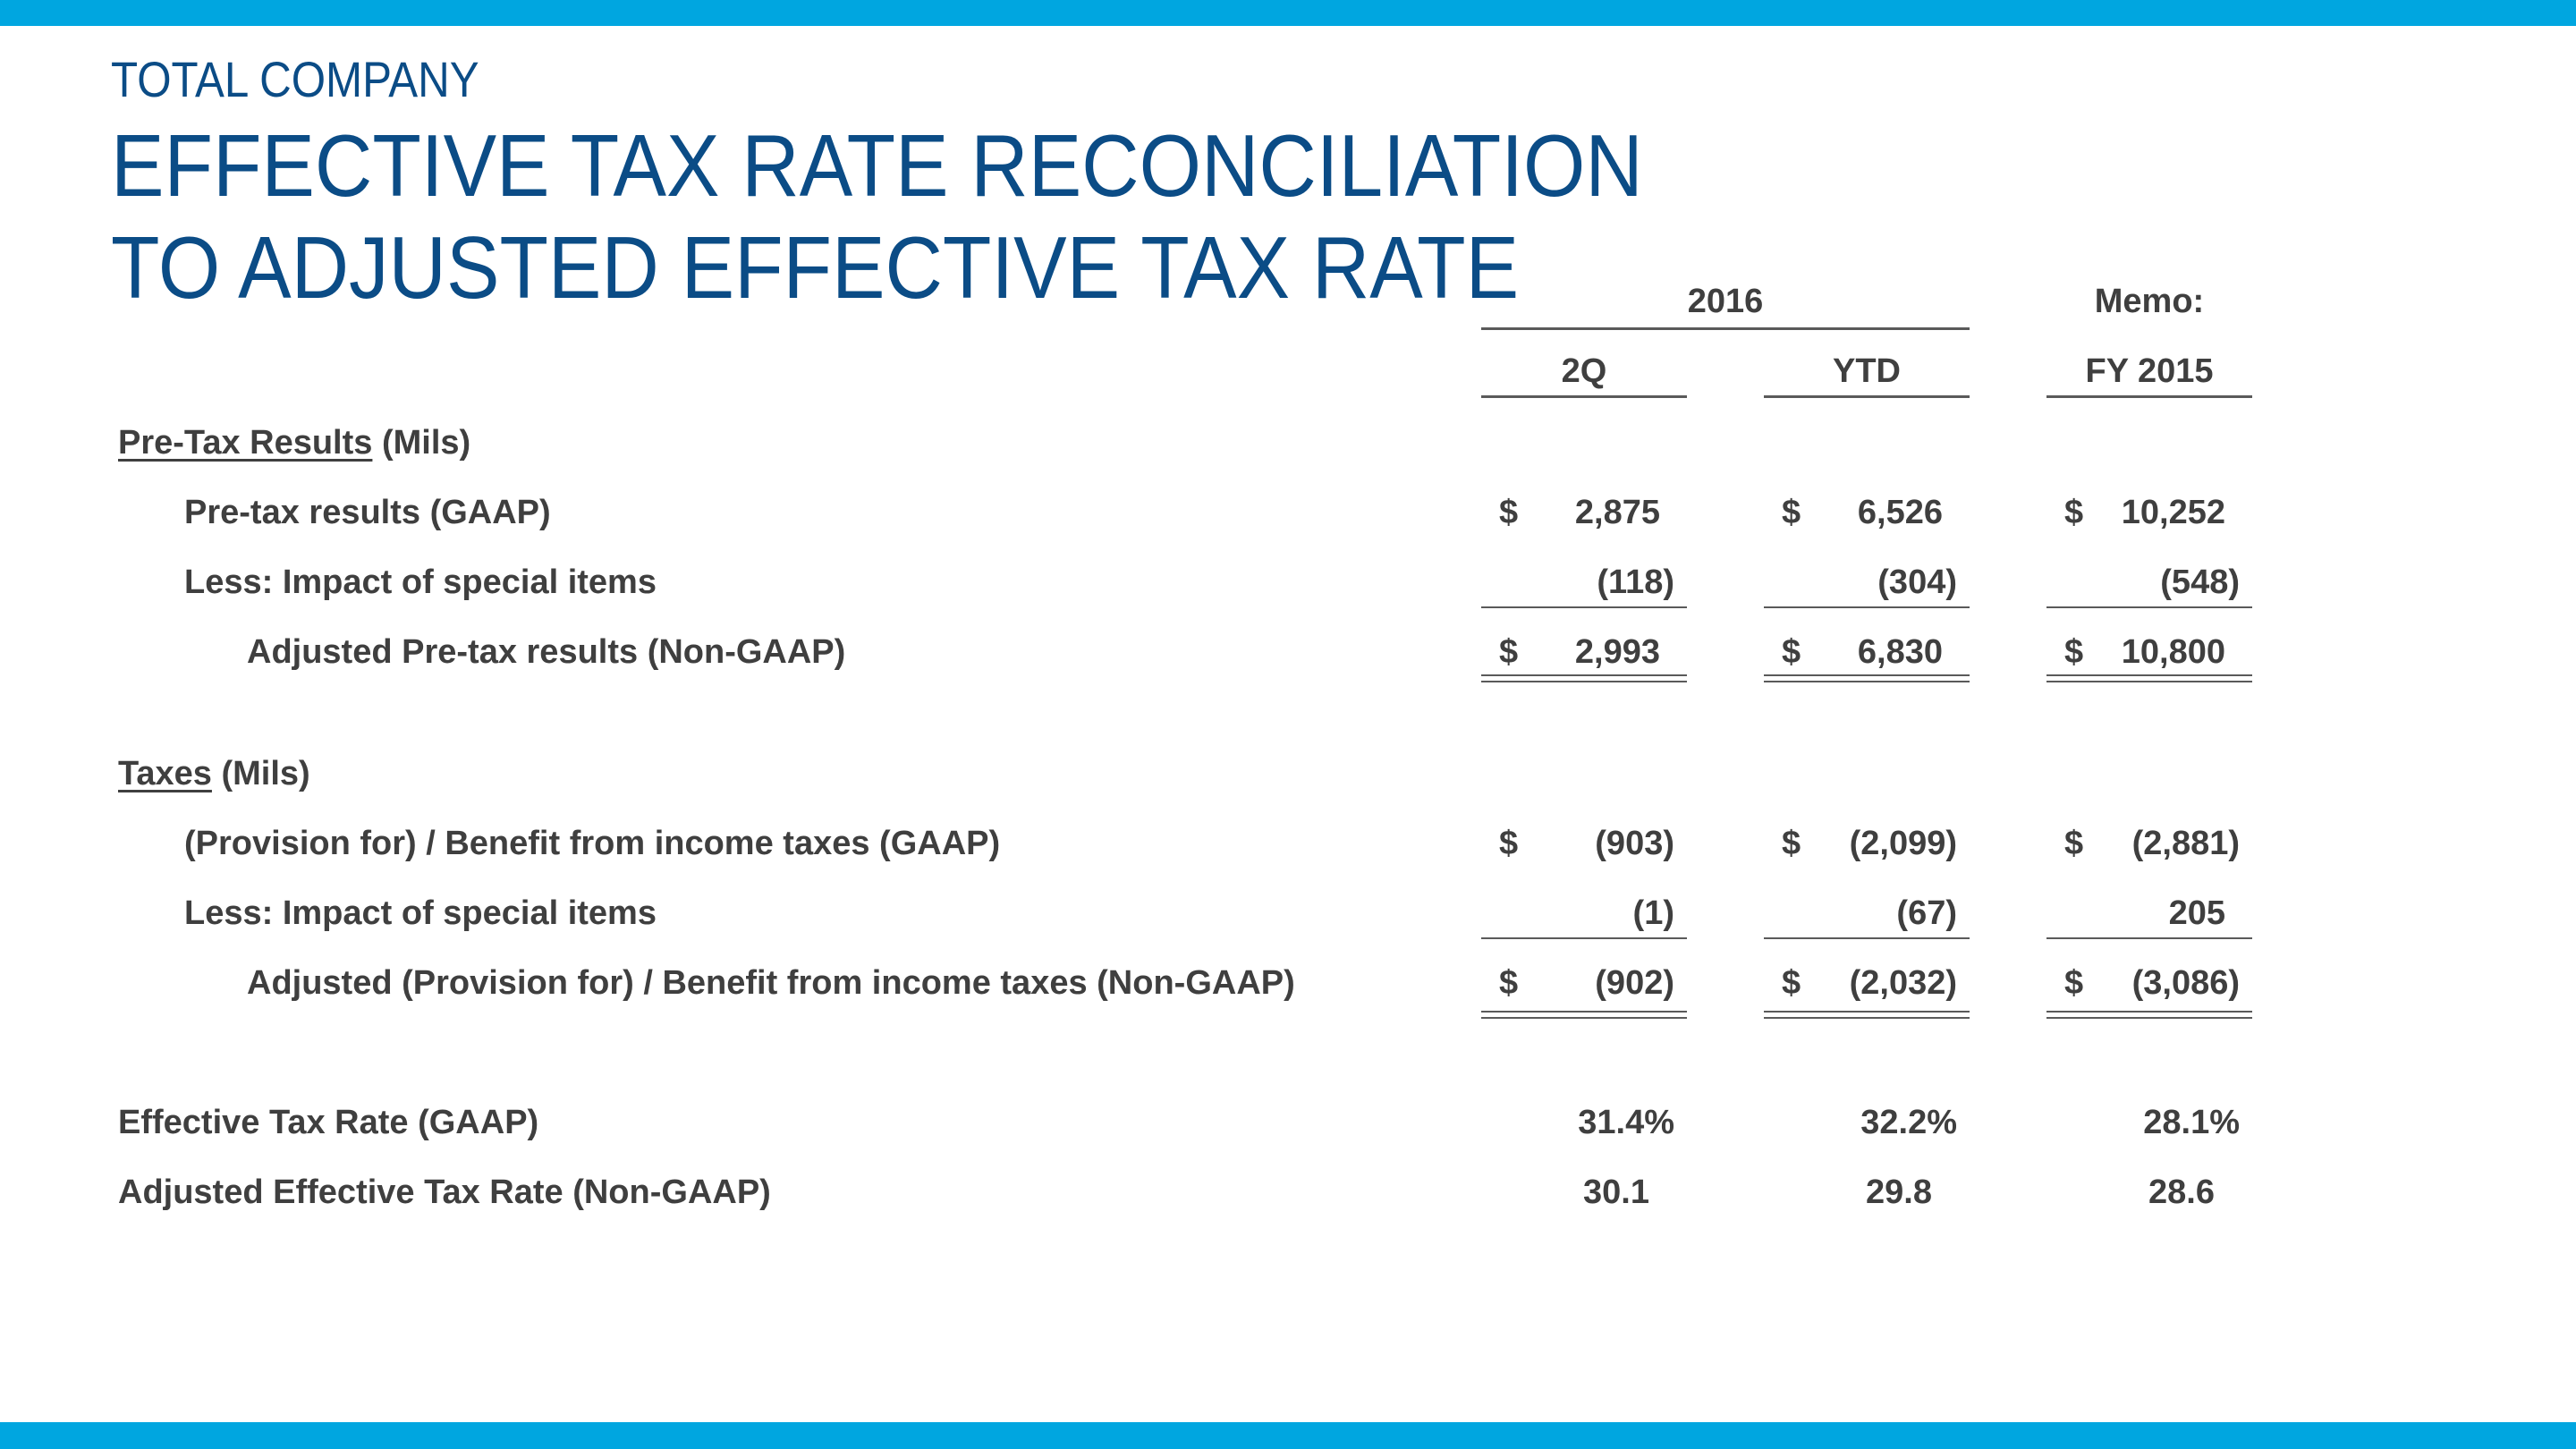 This screenshot has height=1449, width=2576. Describe the element at coordinates (2185, 843) in the screenshot. I see `value-fy2015: (2,881)` at that location.